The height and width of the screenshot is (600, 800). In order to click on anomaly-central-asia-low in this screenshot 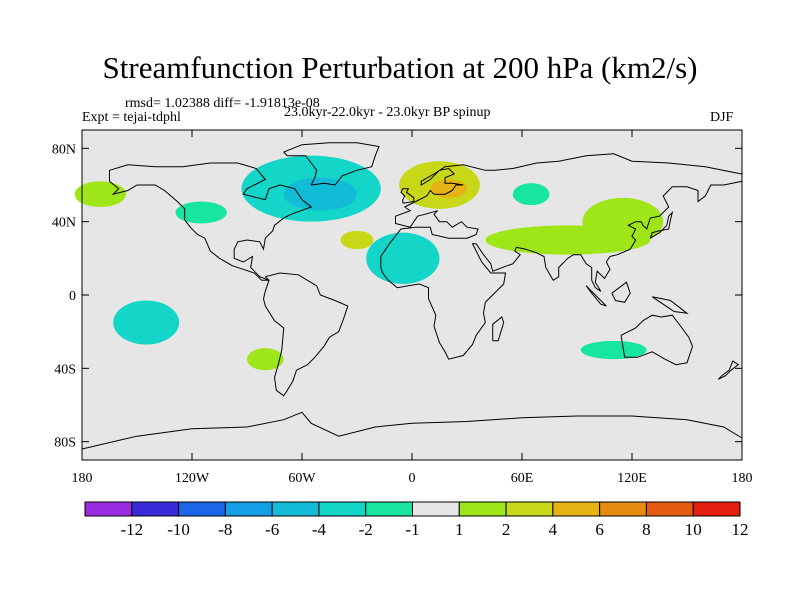, I will do `click(531, 194)`.